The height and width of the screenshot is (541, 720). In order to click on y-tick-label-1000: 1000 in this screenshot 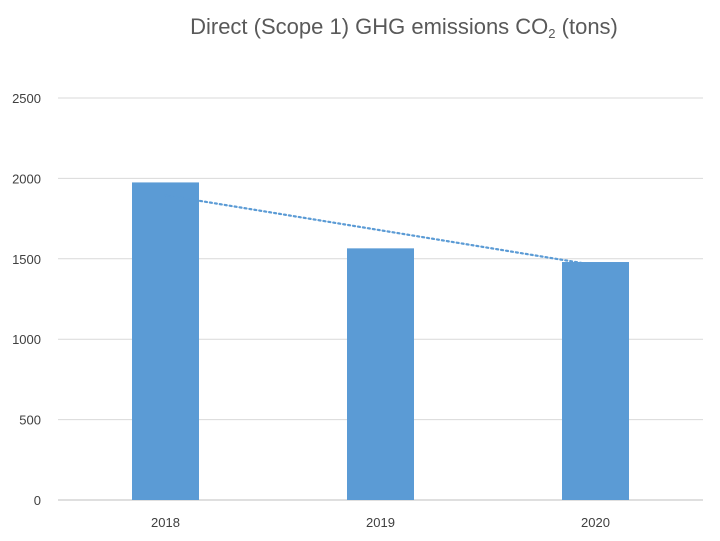, I will do `click(26, 339)`.